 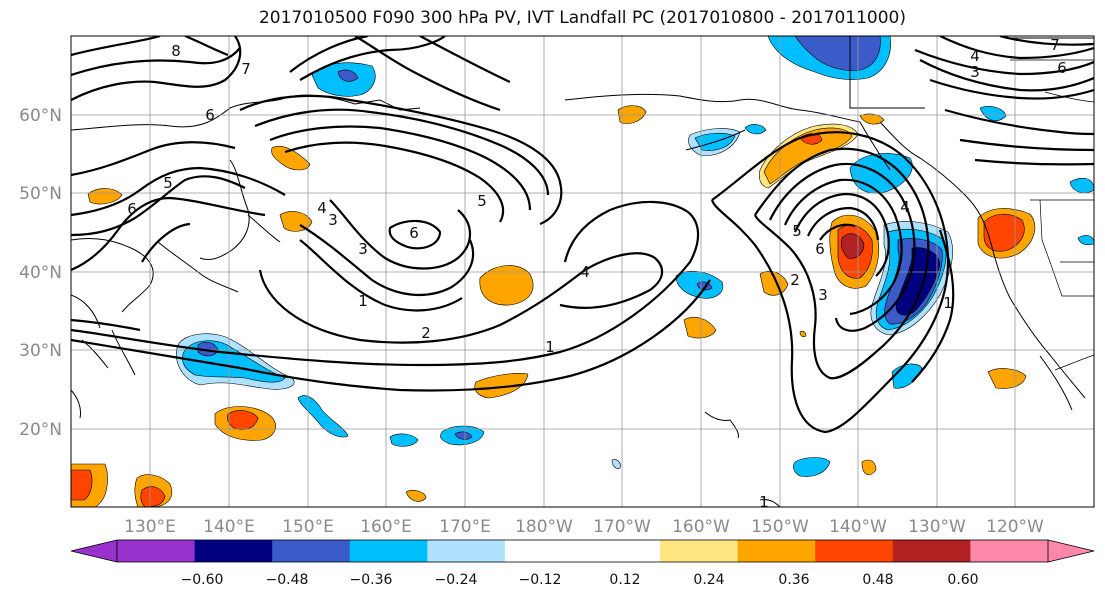 What do you see at coordinates (1052, 215) in the screenshot?
I see `country-borders` at bounding box center [1052, 215].